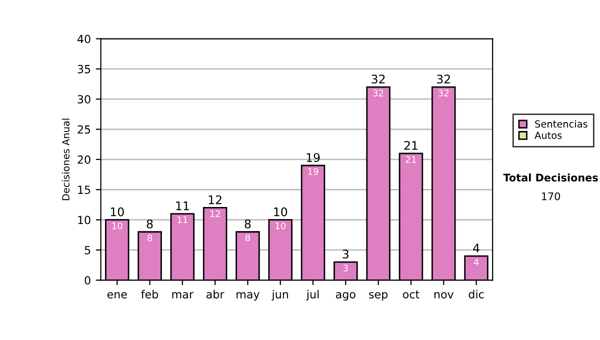 Image resolution: width=600 pixels, height=340 pixels. What do you see at coordinates (411, 294) in the screenshot?
I see `x-tick-label: oct` at bounding box center [411, 294].